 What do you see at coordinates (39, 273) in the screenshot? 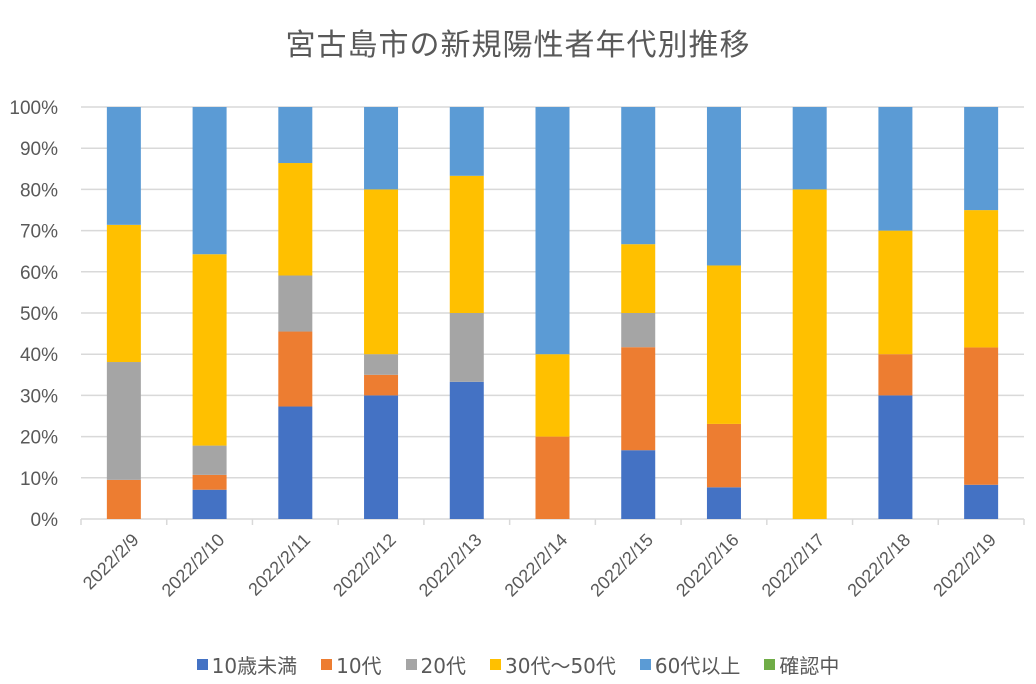
I see `y-tick-label: 60%` at bounding box center [39, 273].